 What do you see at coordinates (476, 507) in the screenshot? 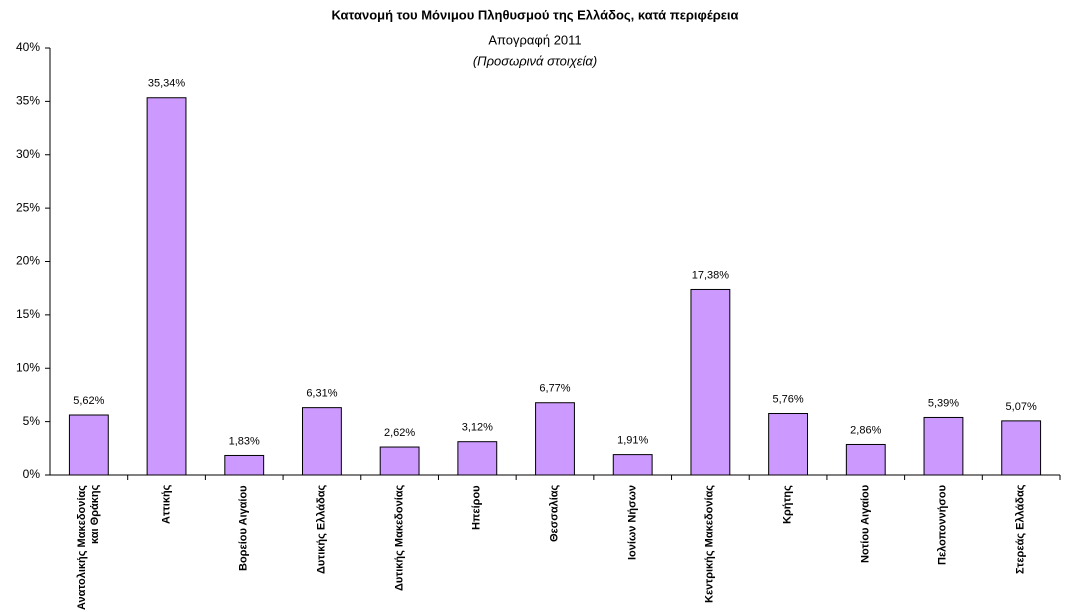
I see `x-tick-label: Ηπείρου` at bounding box center [476, 507].